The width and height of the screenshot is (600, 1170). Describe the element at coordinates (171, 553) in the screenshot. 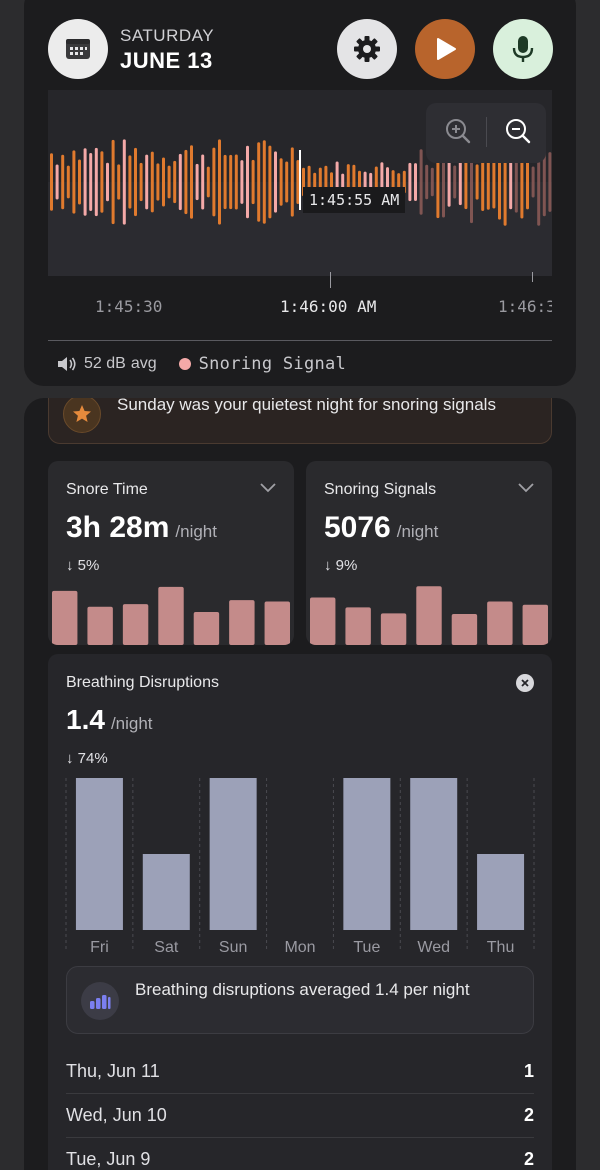

I see `snore-time-card: Snore Time 3h 28m/night ↓ 5%` at that location.